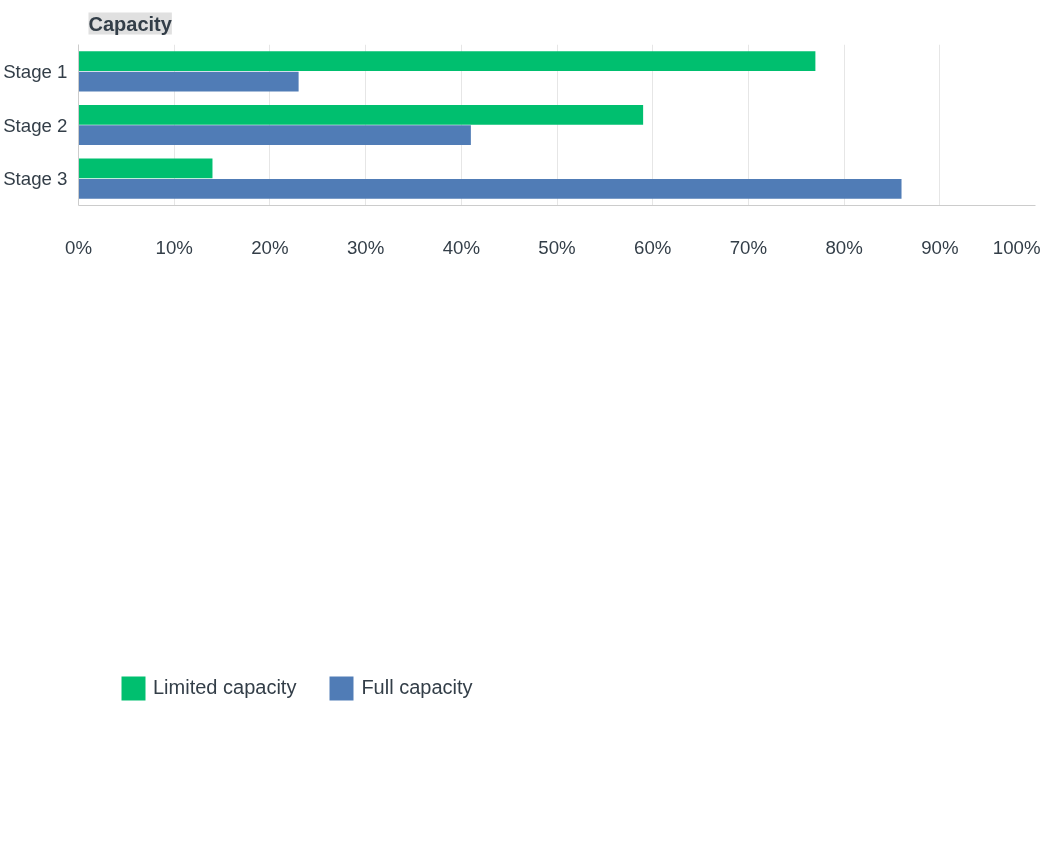 The image size is (1057, 856). What do you see at coordinates (1016, 247) in the screenshot?
I see `x-tick-label: 100%` at bounding box center [1016, 247].